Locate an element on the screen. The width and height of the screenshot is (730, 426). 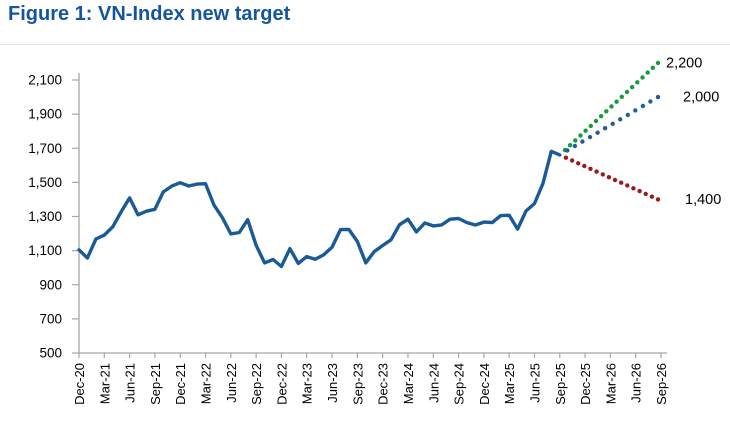
x-axis-tick-label: Jun-24 is located at coordinates (433, 383).